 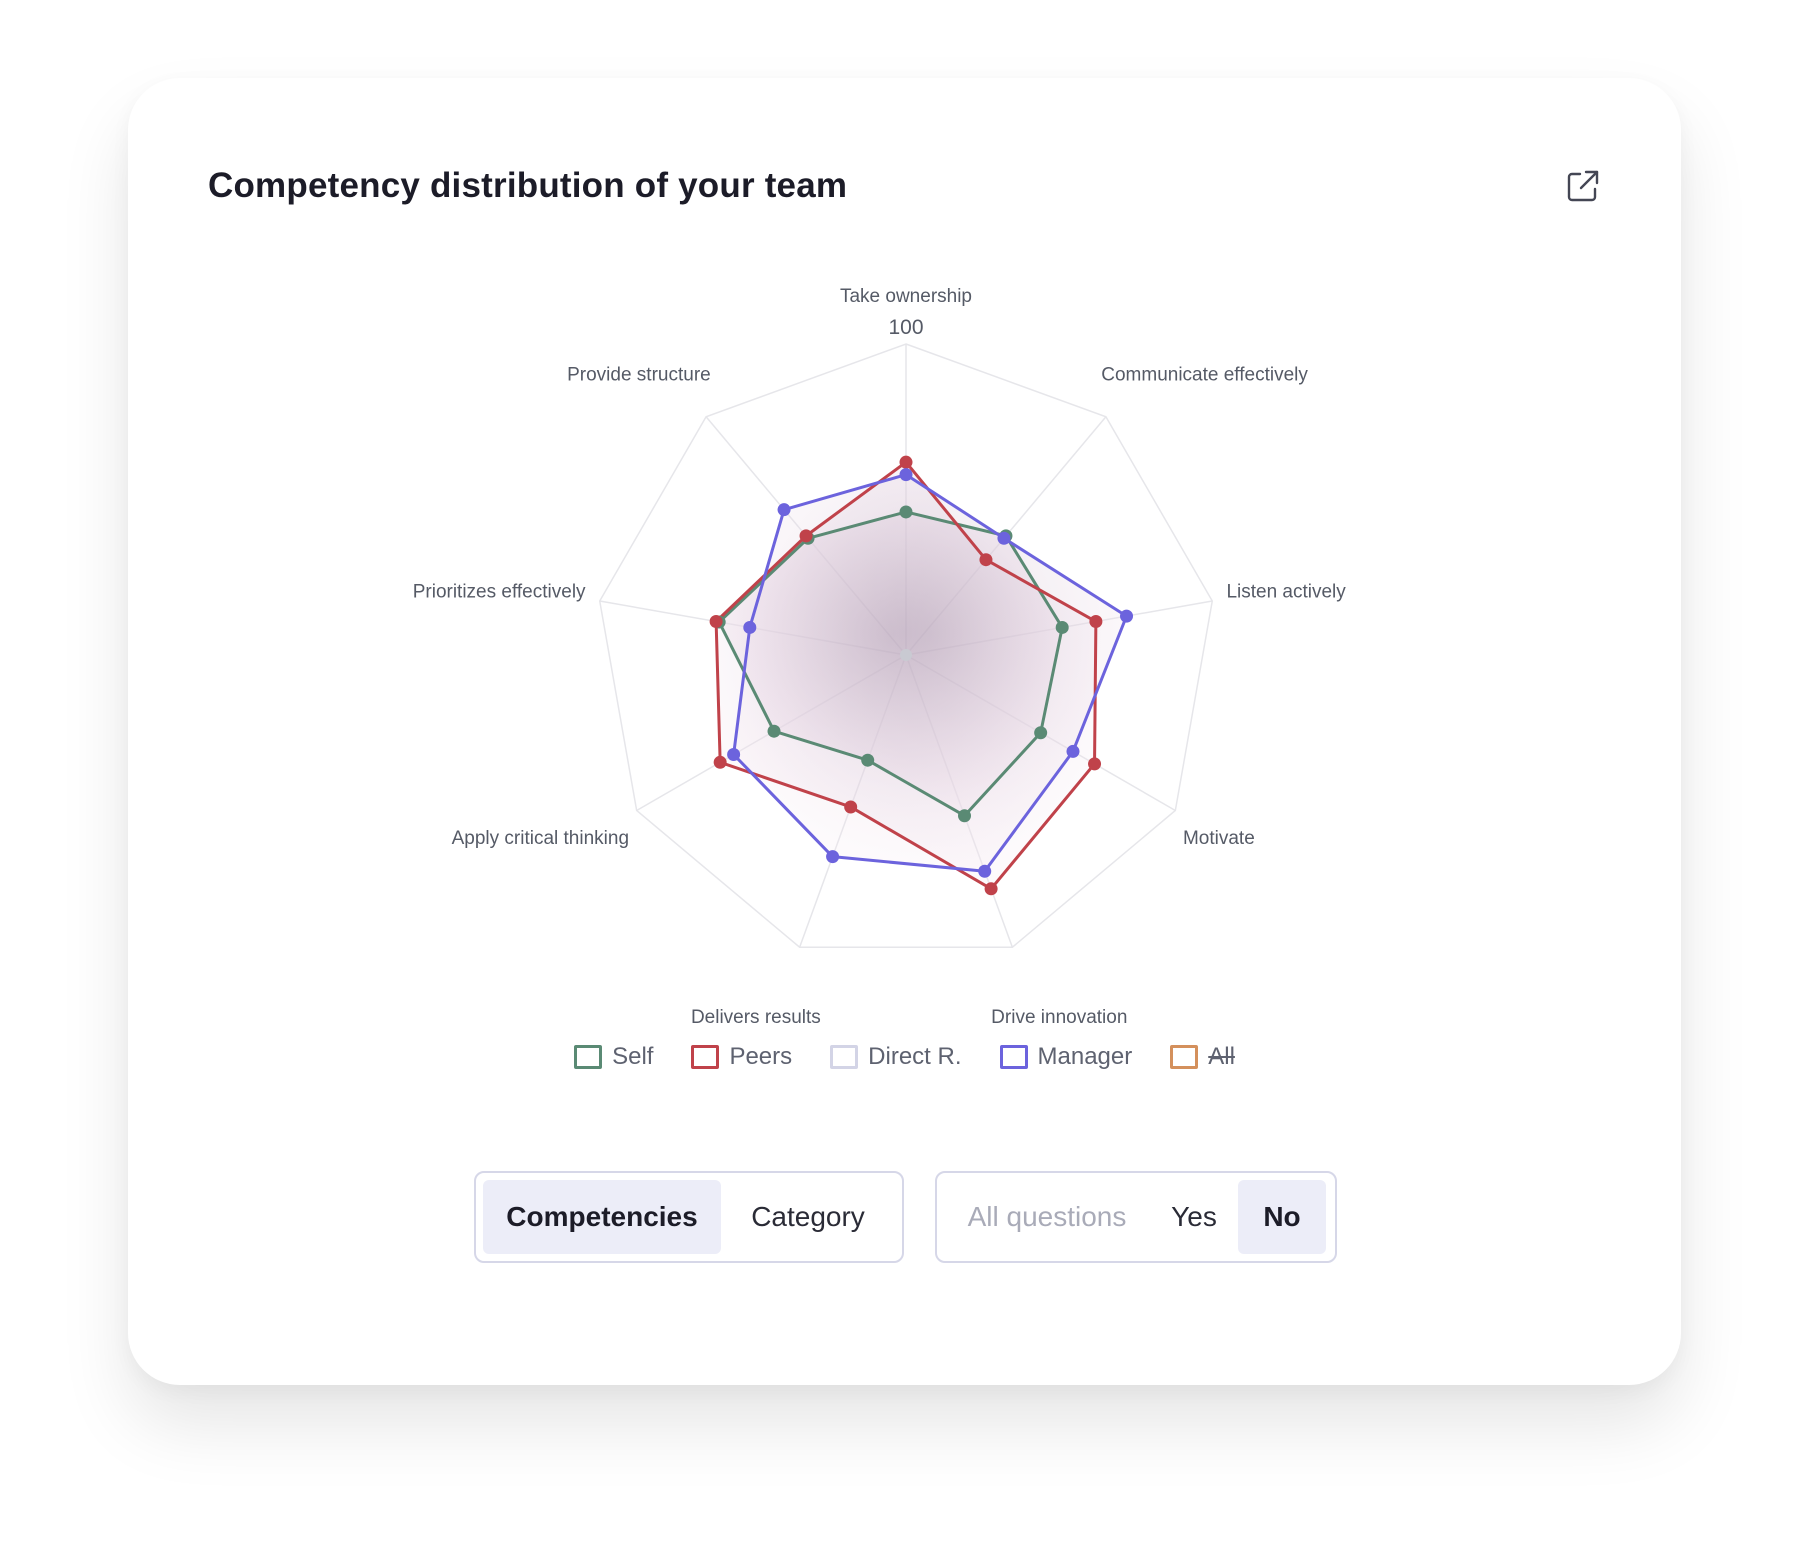 What do you see at coordinates (540, 838) in the screenshot?
I see `axis-label: Apply critical thinking` at bounding box center [540, 838].